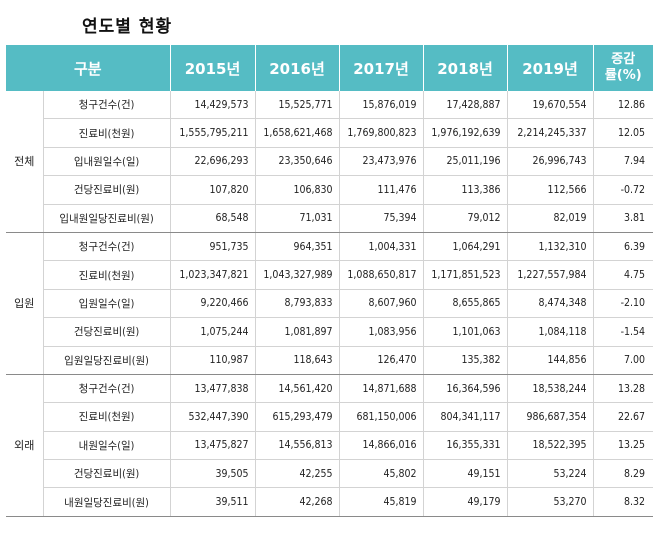 This screenshot has height=536, width=659. Describe the element at coordinates (465, 417) in the screenshot. I see `value-cell: 804,341,117` at that location.